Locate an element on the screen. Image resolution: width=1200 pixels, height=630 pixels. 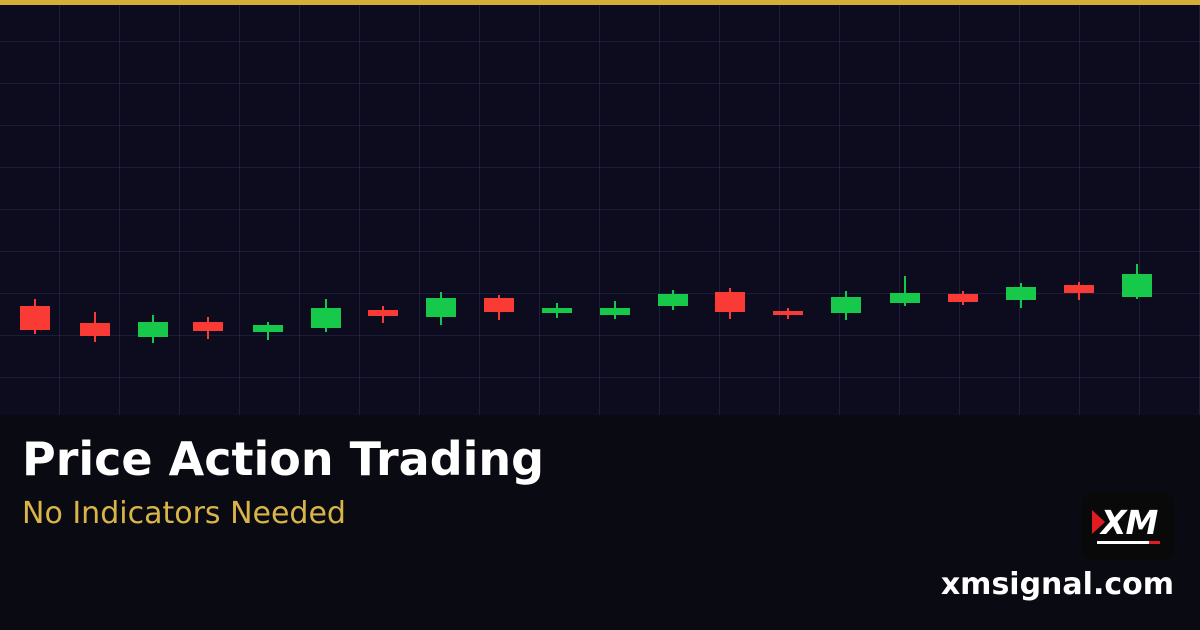
candle-series is located at coordinates (586, 303).